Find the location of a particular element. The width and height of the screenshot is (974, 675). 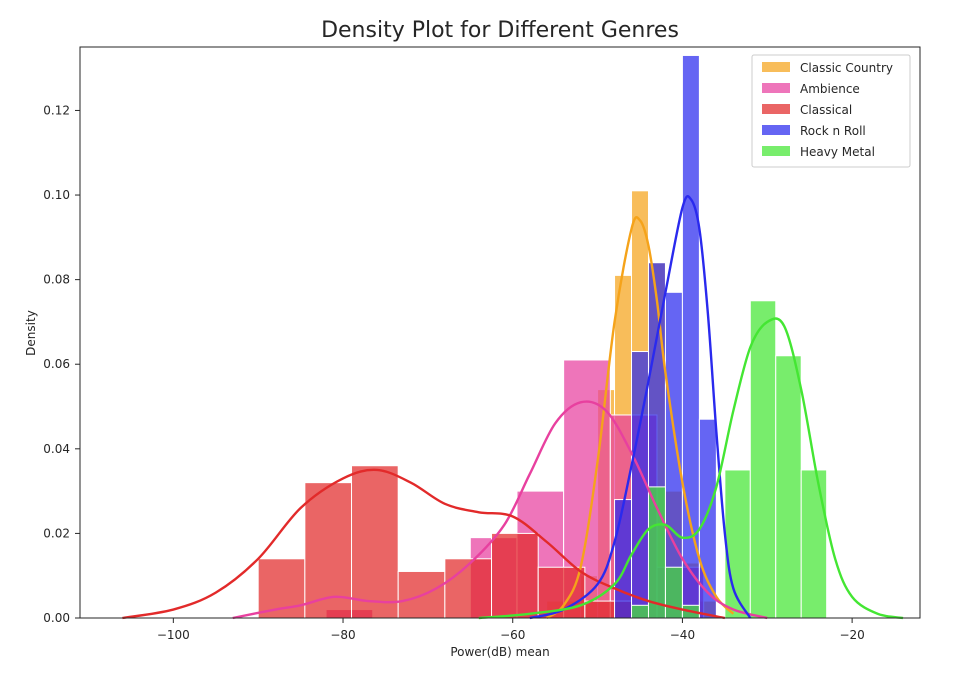

x-tick-label: −40 is located at coordinates (682, 635).